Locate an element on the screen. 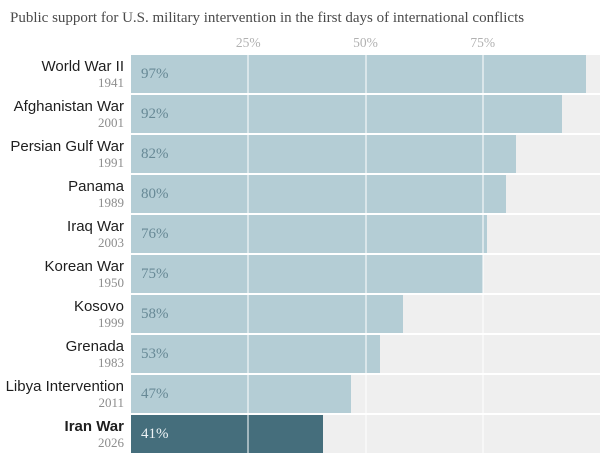 The height and width of the screenshot is (470, 600). chart-row: Afghanistan War 2001 92% is located at coordinates (300, 114).